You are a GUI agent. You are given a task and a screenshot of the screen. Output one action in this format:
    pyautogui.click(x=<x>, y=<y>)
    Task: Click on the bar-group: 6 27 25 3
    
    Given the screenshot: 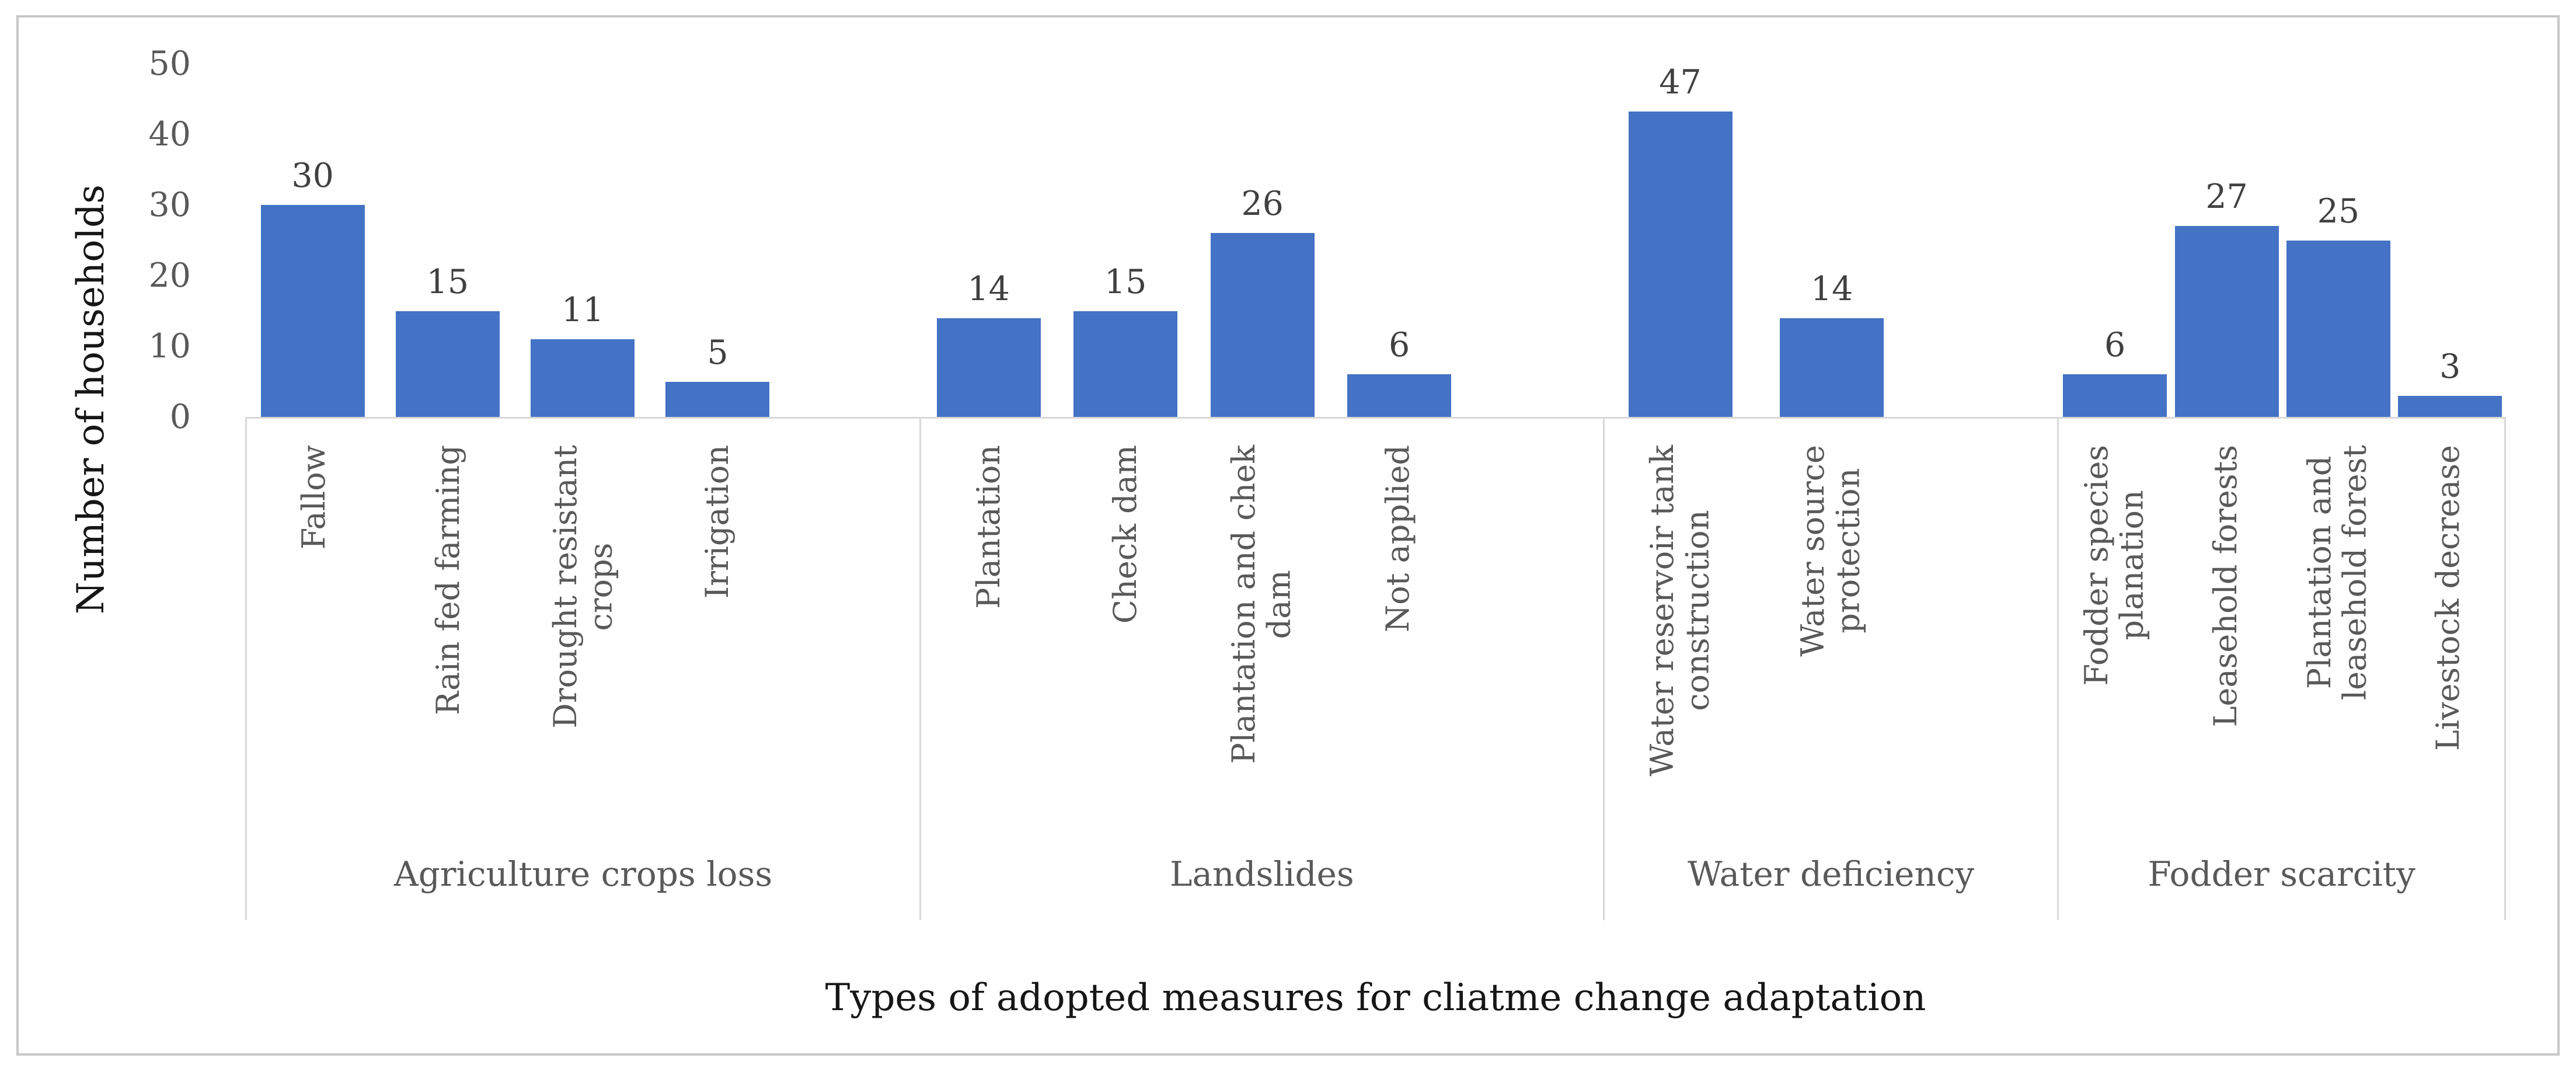 What is the action you would take?
    pyautogui.click(x=2283, y=240)
    